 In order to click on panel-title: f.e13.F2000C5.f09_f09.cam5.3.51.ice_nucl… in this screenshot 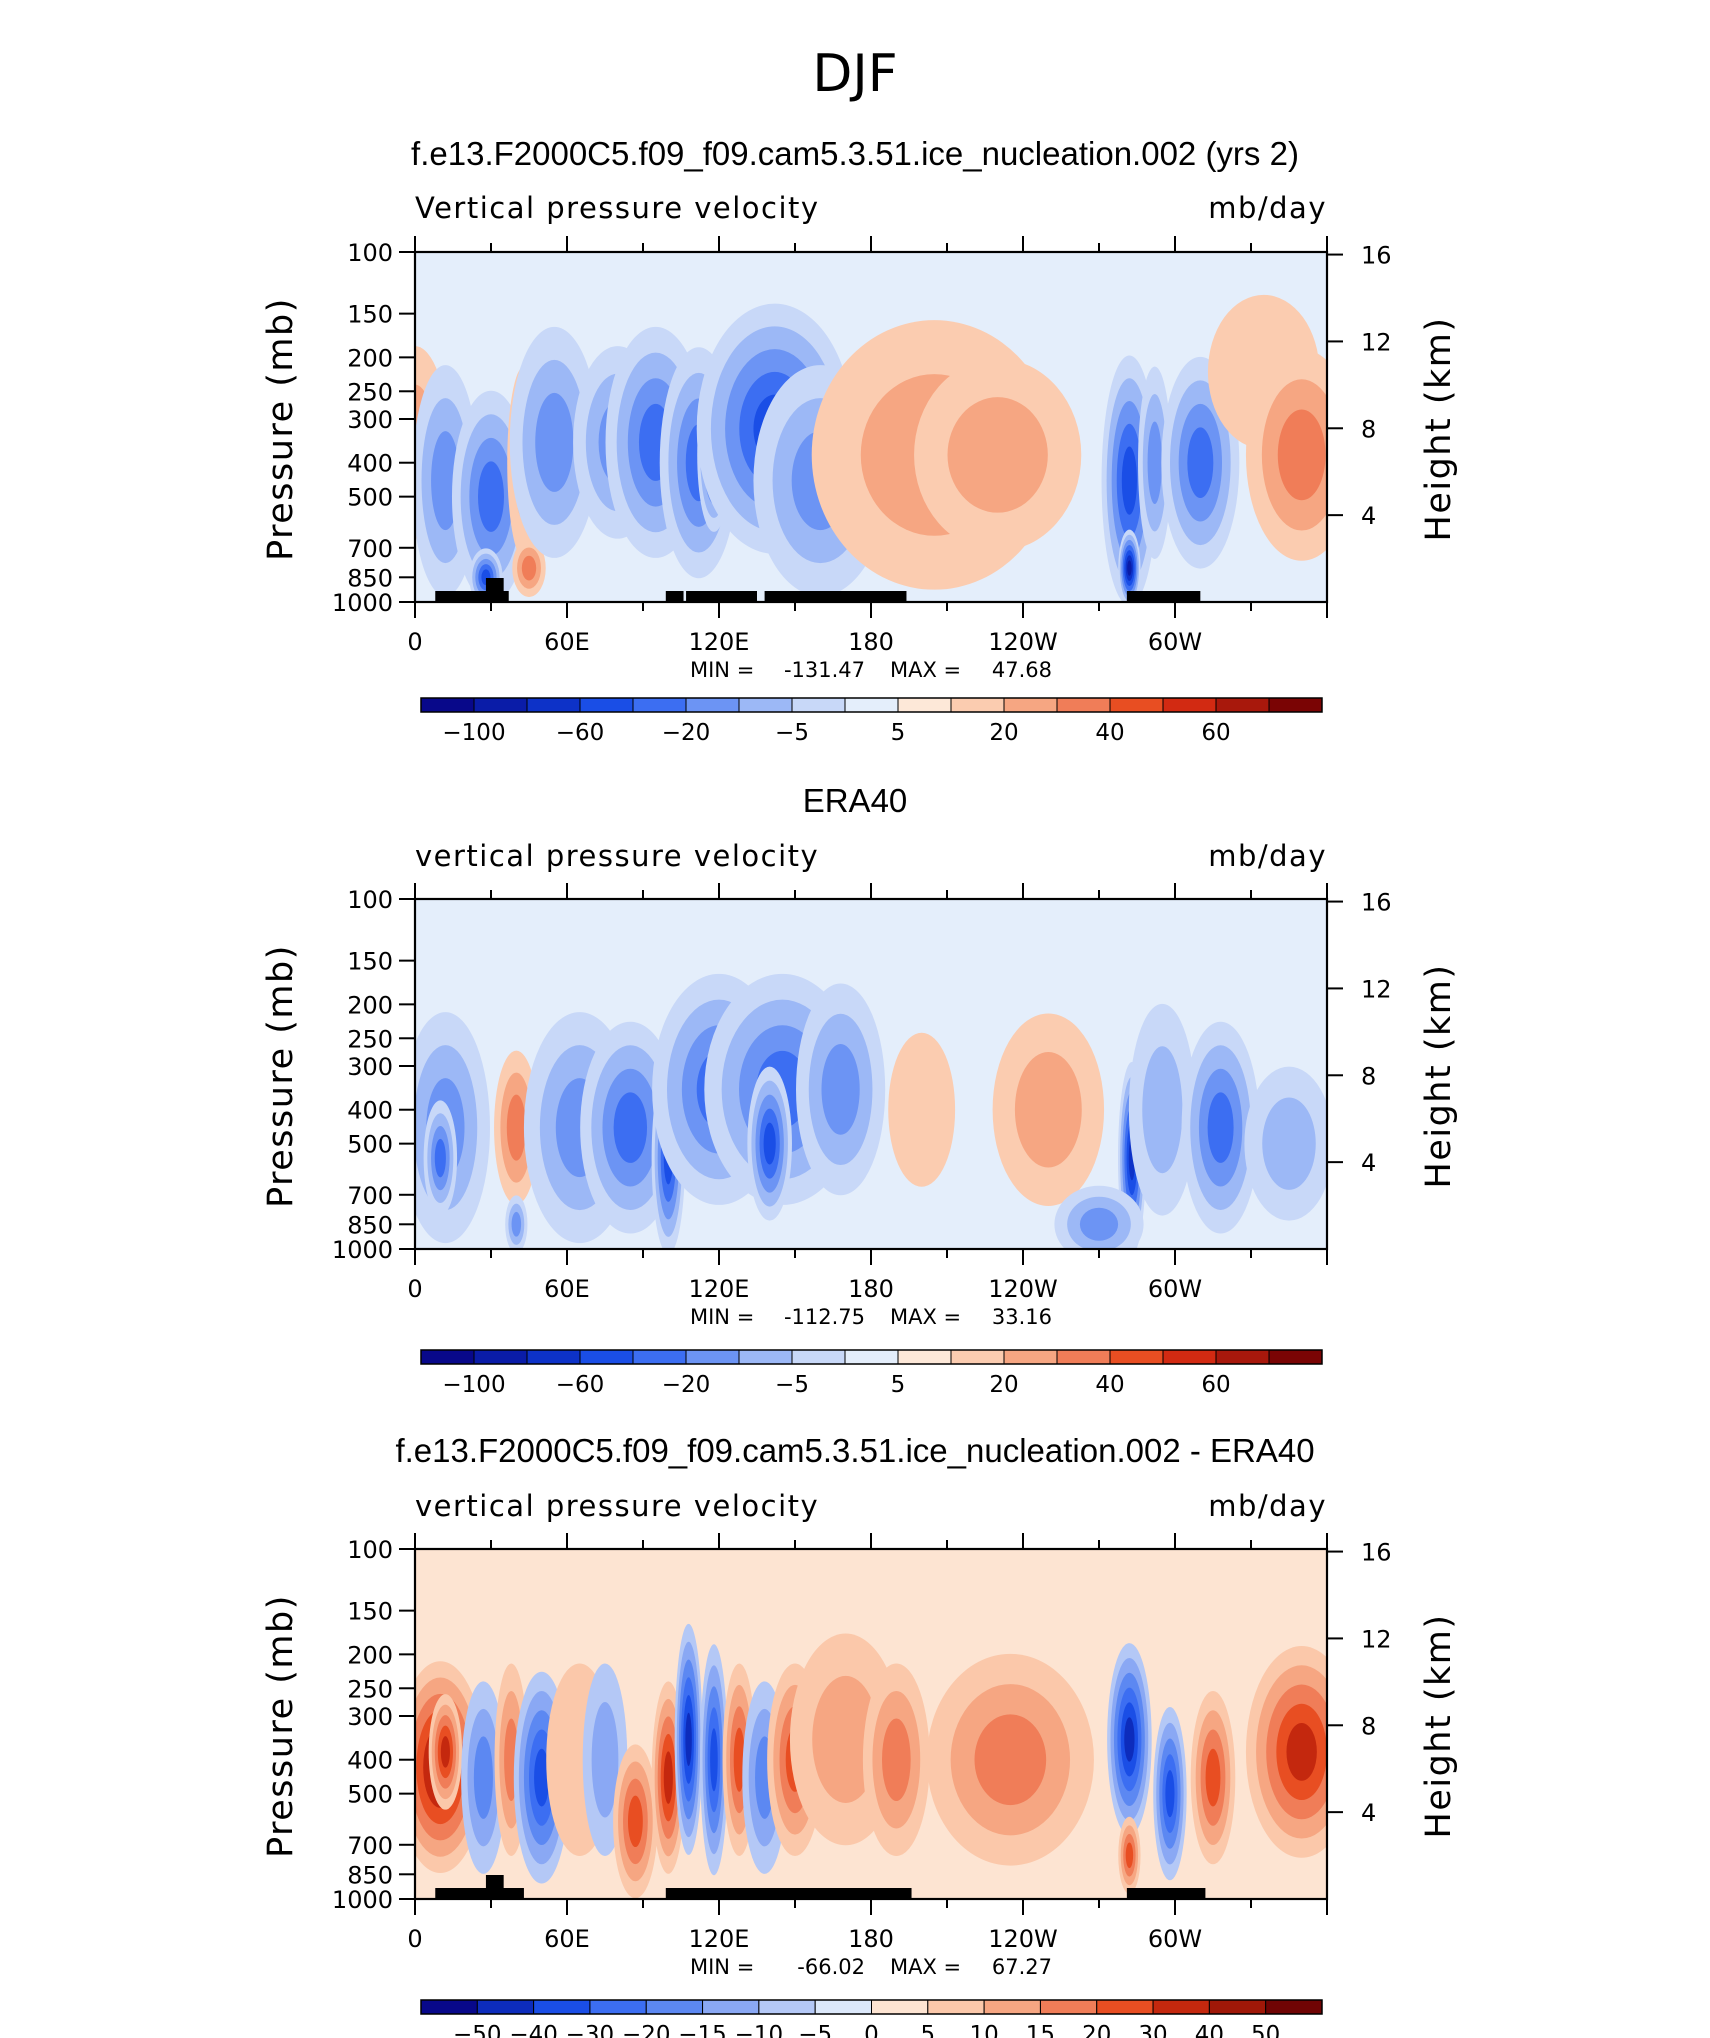, I will do `click(854, 1450)`.